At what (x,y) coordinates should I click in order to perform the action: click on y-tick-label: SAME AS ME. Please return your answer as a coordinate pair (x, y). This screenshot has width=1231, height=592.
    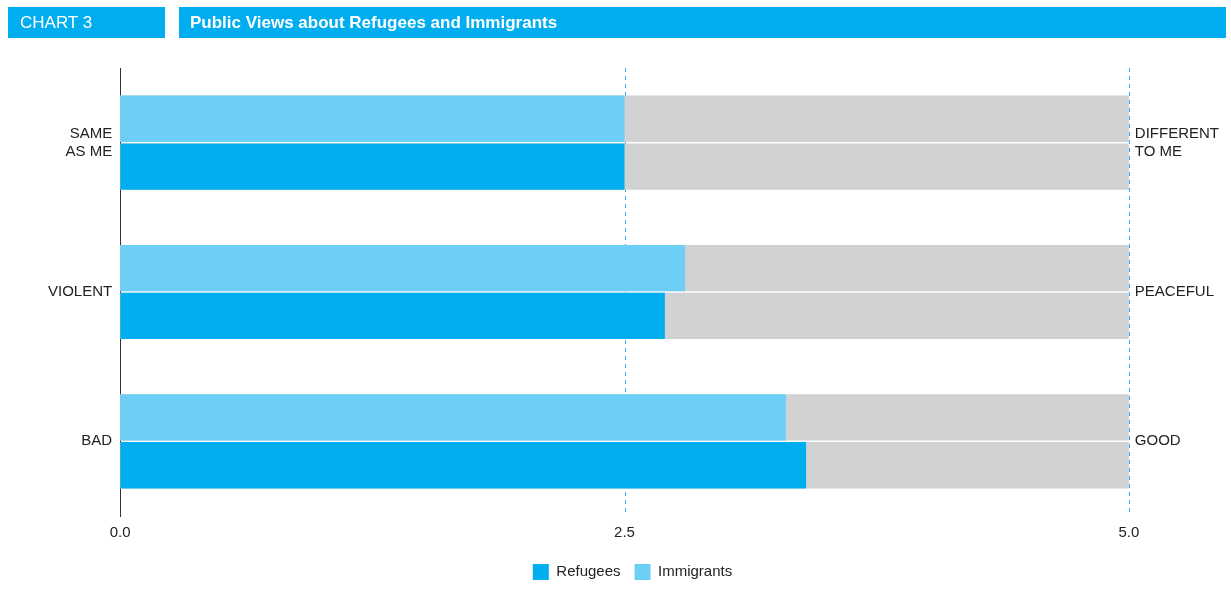
    Looking at the image, I should click on (89, 141).